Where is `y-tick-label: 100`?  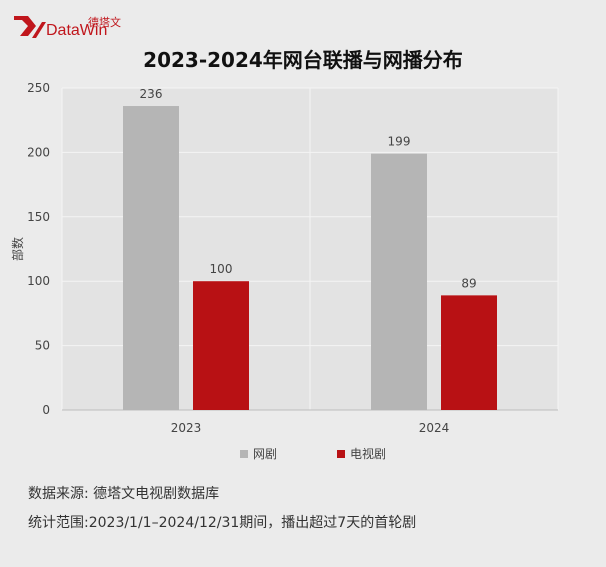
y-tick-label: 100 is located at coordinates (38, 281).